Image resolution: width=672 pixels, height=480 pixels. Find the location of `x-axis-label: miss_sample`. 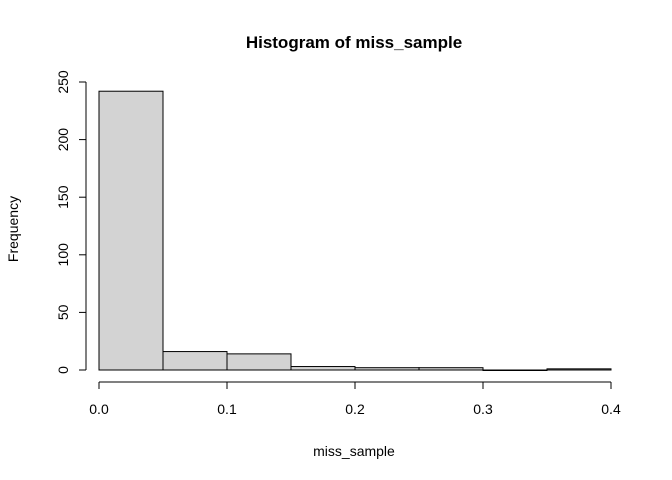

x-axis-label: miss_sample is located at coordinates (354, 451).